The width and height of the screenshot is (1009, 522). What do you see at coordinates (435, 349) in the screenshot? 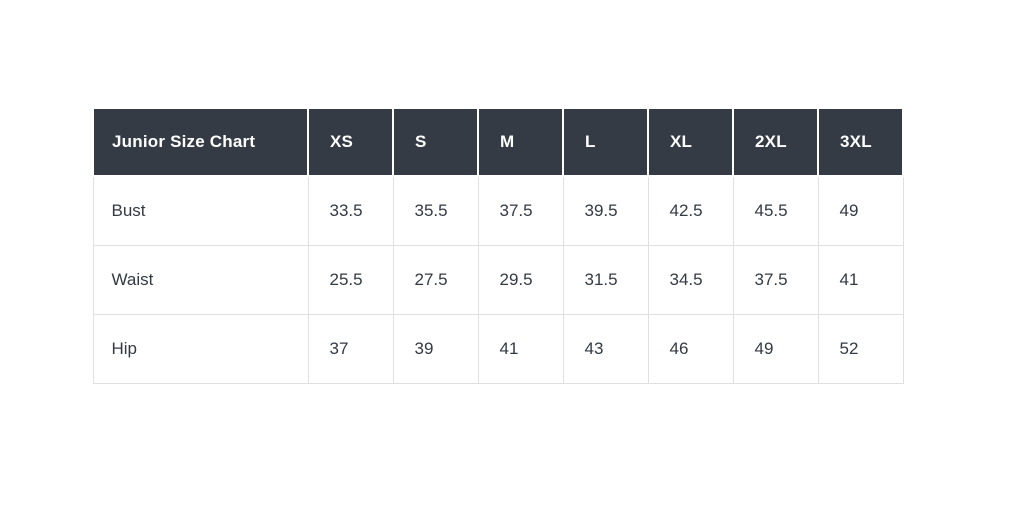
I see `value-cell: 39` at bounding box center [435, 349].